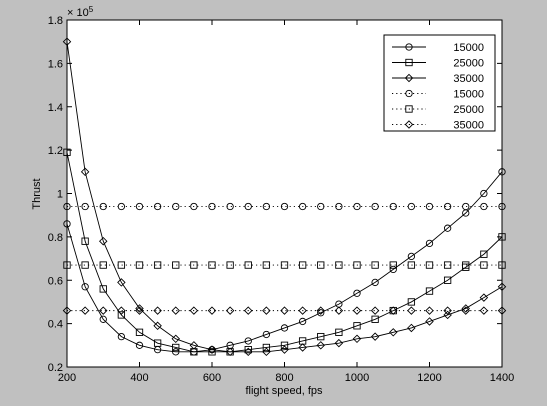 This screenshot has width=547, height=406. Describe the element at coordinates (67, 378) in the screenshot. I see `x-tick-label: 200` at that location.